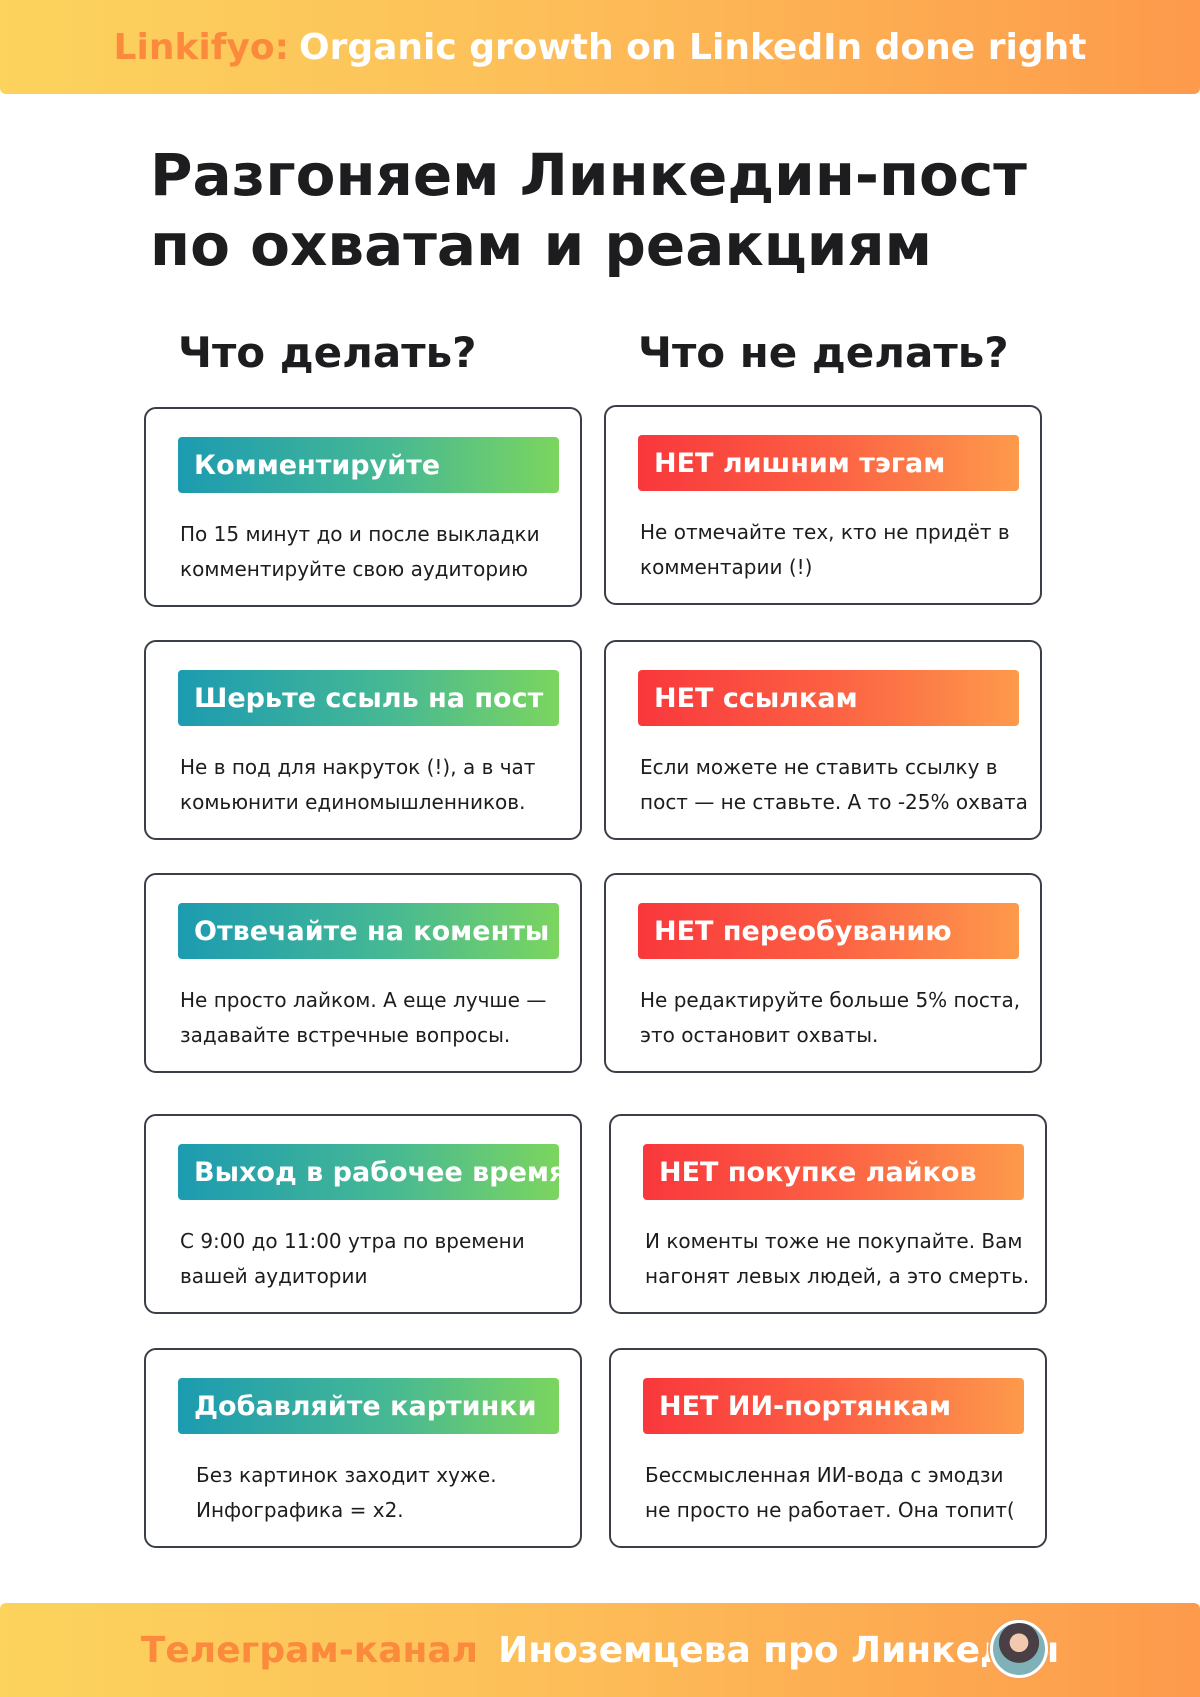 This screenshot has width=1200, height=1697. Describe the element at coordinates (300, 1510) in the screenshot. I see `text-line: Инфографика = x2.` at that location.